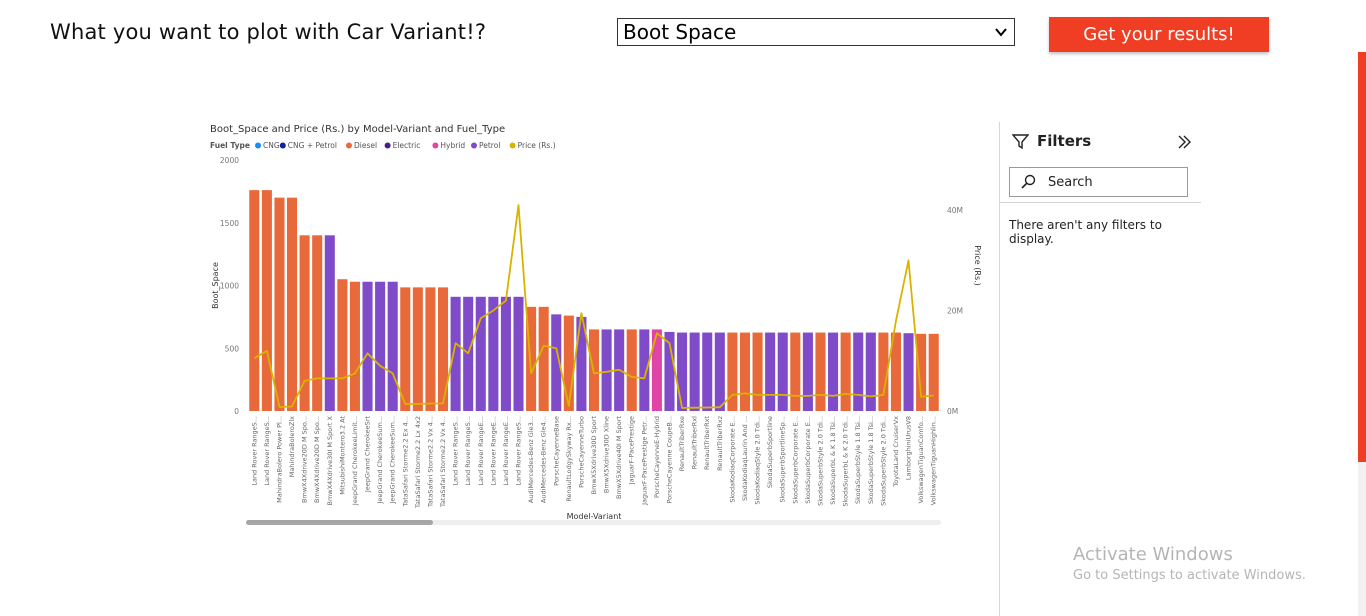  What do you see at coordinates (215, 285) in the screenshot?
I see `y-axis-title: Boot_Space` at bounding box center [215, 285].